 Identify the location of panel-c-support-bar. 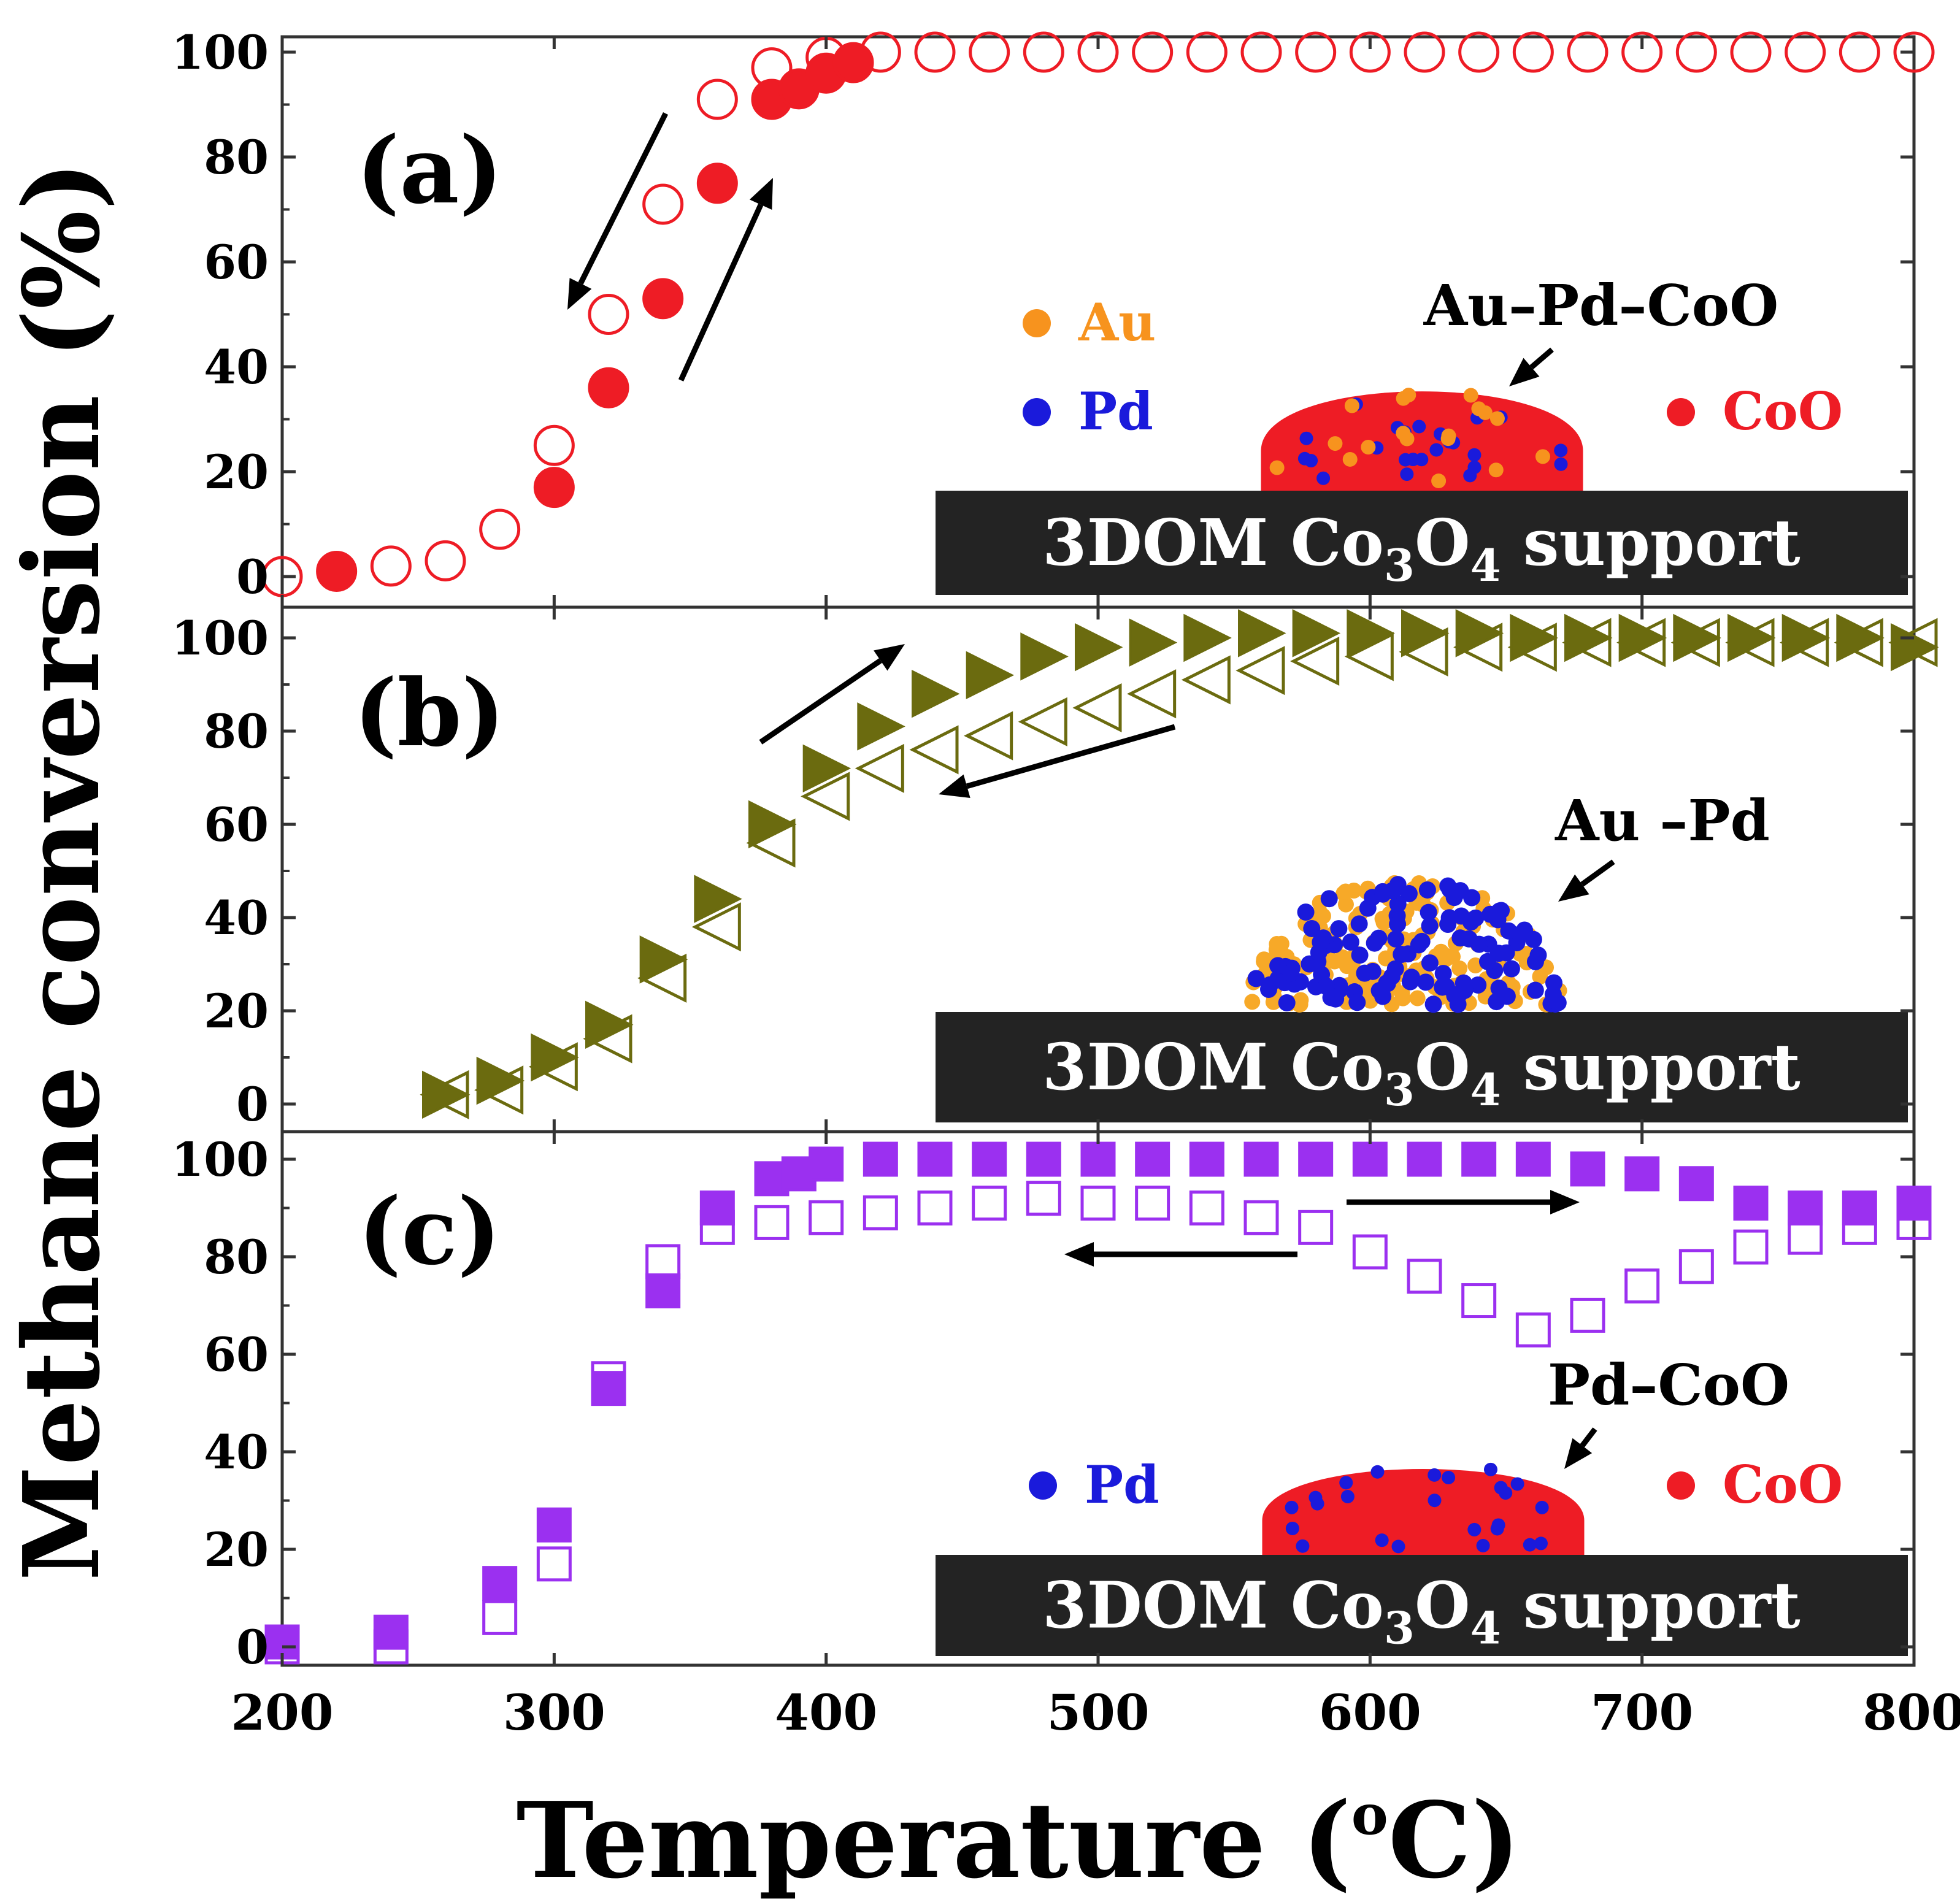
(1422, 1605).